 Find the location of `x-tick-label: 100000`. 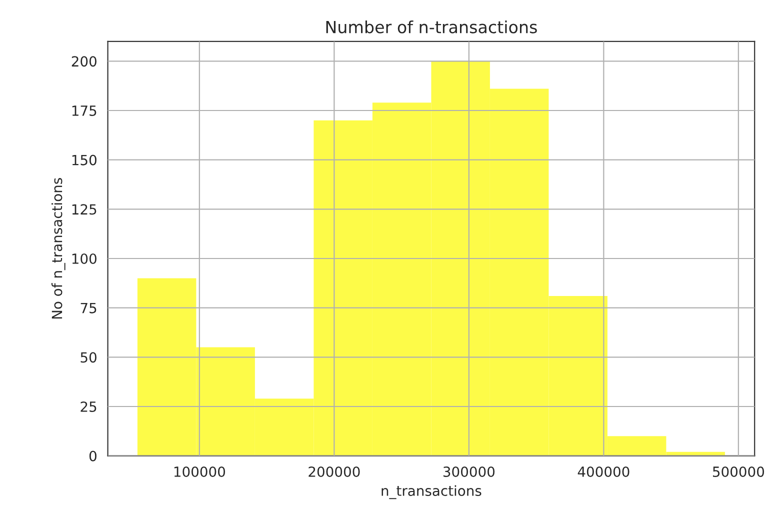

x-tick-label: 100000 is located at coordinates (200, 472).